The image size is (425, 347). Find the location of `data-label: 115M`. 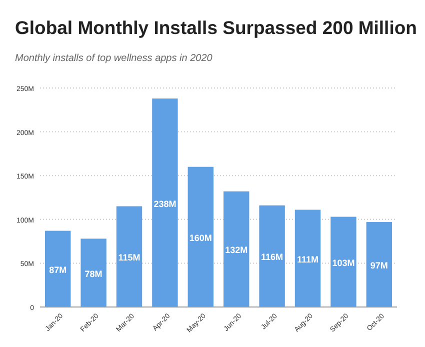

data-label: 115M is located at coordinates (129, 257).